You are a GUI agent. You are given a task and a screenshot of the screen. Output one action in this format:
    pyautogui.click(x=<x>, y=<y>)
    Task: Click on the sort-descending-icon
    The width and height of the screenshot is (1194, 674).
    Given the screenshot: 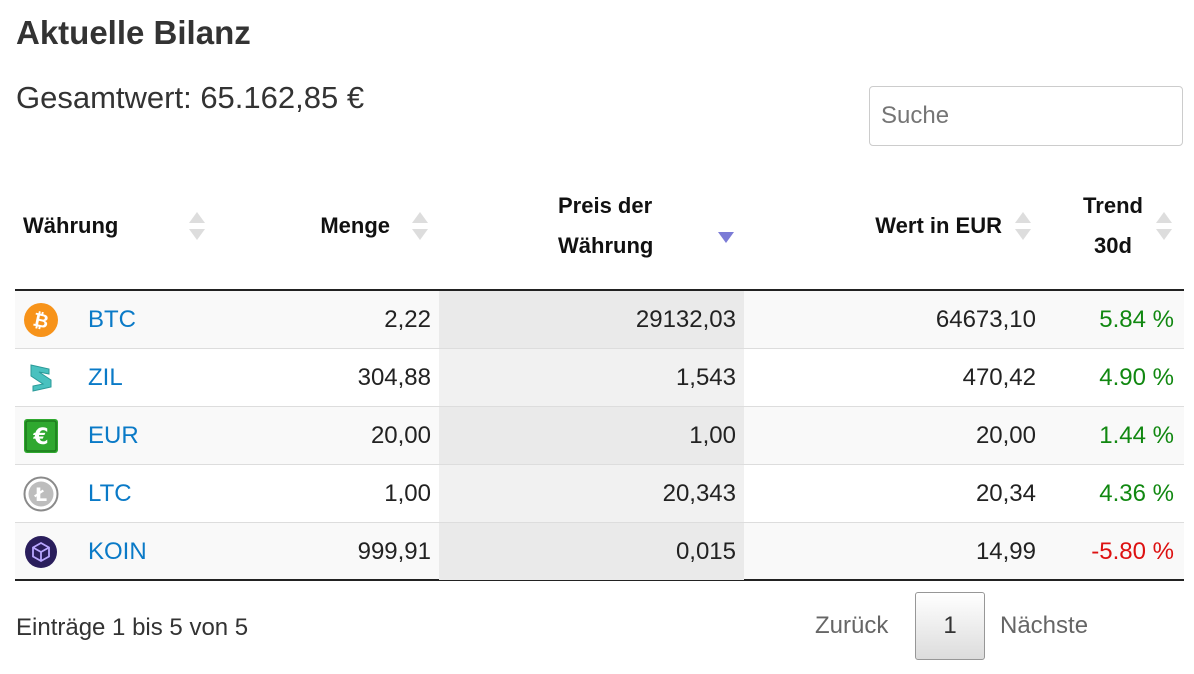 What is the action you would take?
    pyautogui.click(x=726, y=236)
    